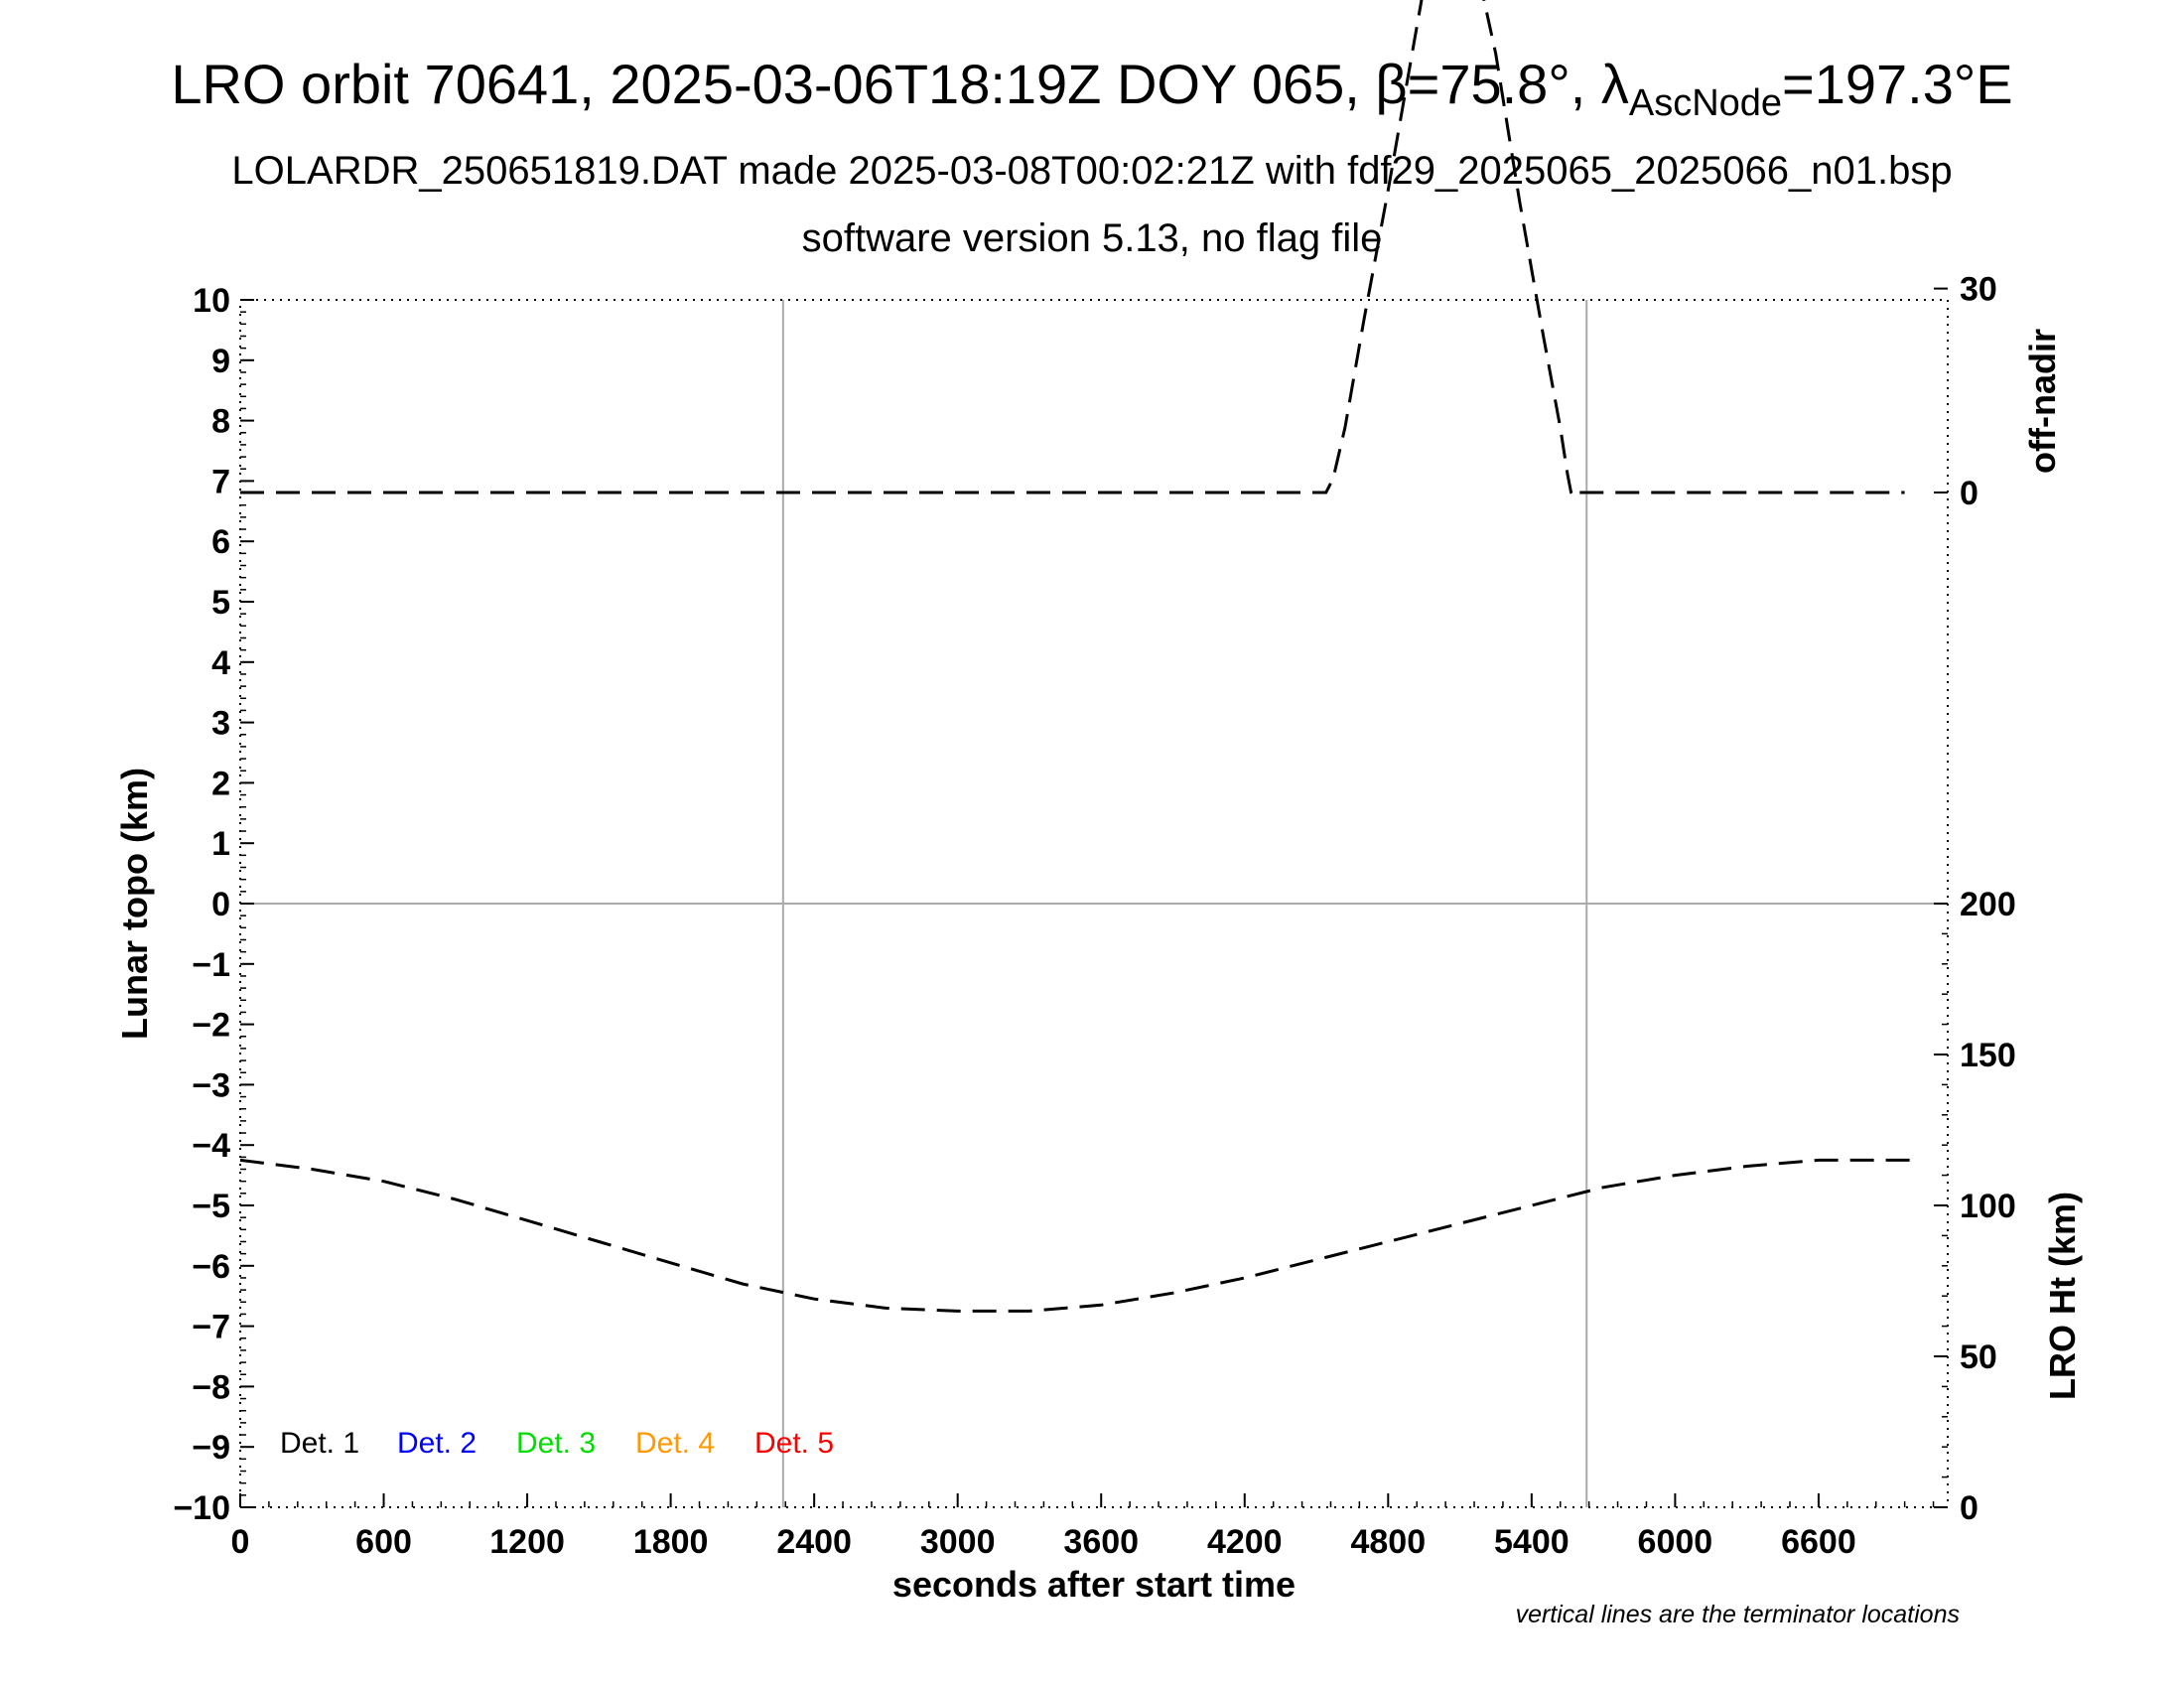 The width and height of the screenshot is (2184, 1688). Describe the element at coordinates (1988, 1055) in the screenshot. I see `lro-height-tick-label: 150` at that location.